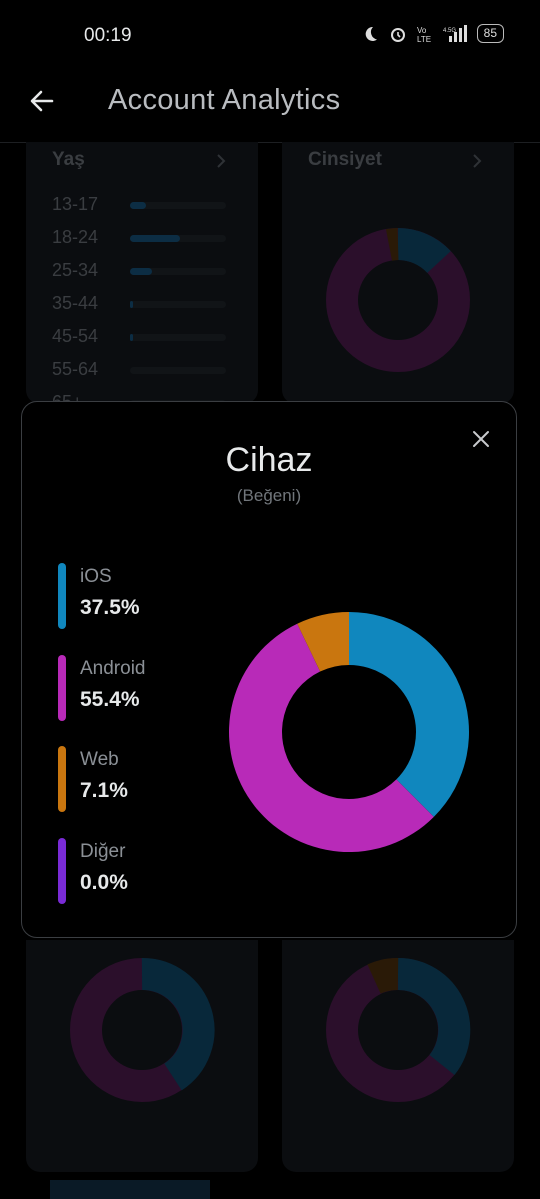 The width and height of the screenshot is (540, 1199). I want to click on bottom-right-card, so click(398, 1056).